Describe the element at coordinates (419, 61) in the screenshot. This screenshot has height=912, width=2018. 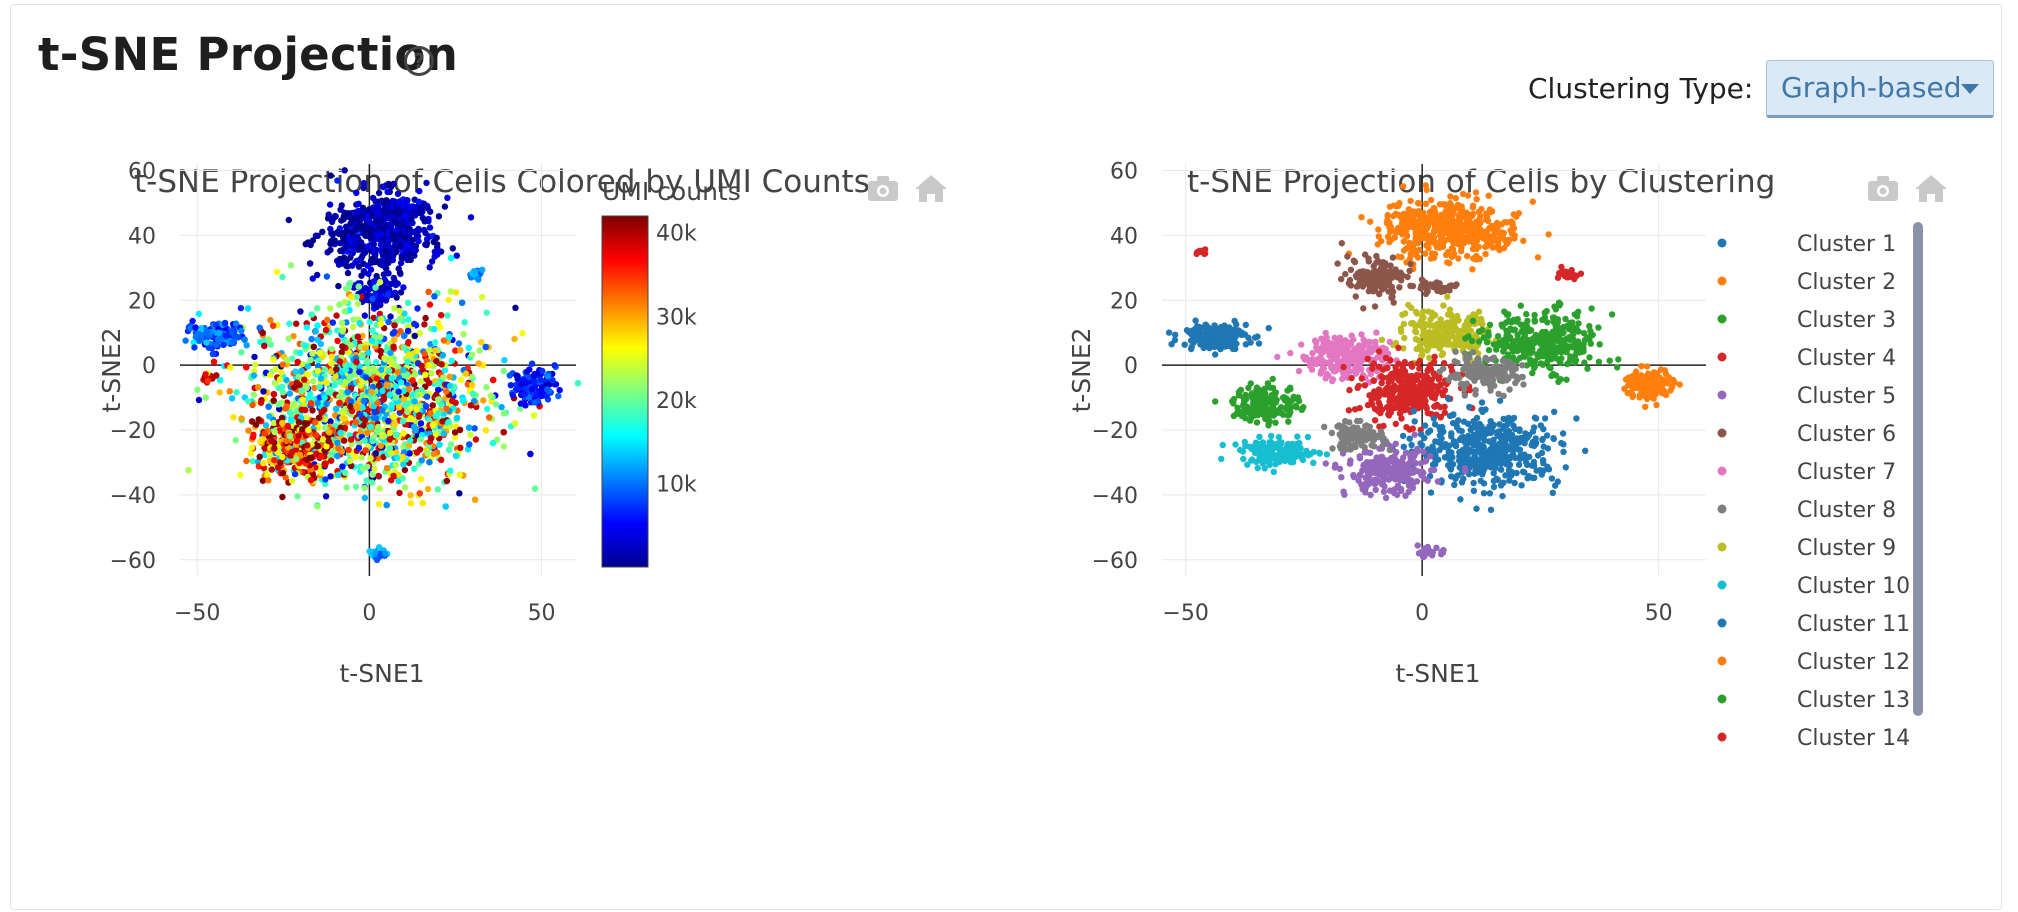
I see `help-icon: ?` at that location.